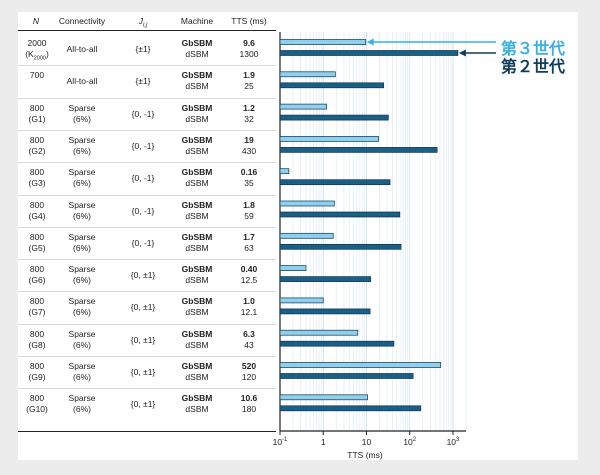  What do you see at coordinates (249, 372) in the screenshot?
I see `cell-tts: 520 120` at bounding box center [249, 372].